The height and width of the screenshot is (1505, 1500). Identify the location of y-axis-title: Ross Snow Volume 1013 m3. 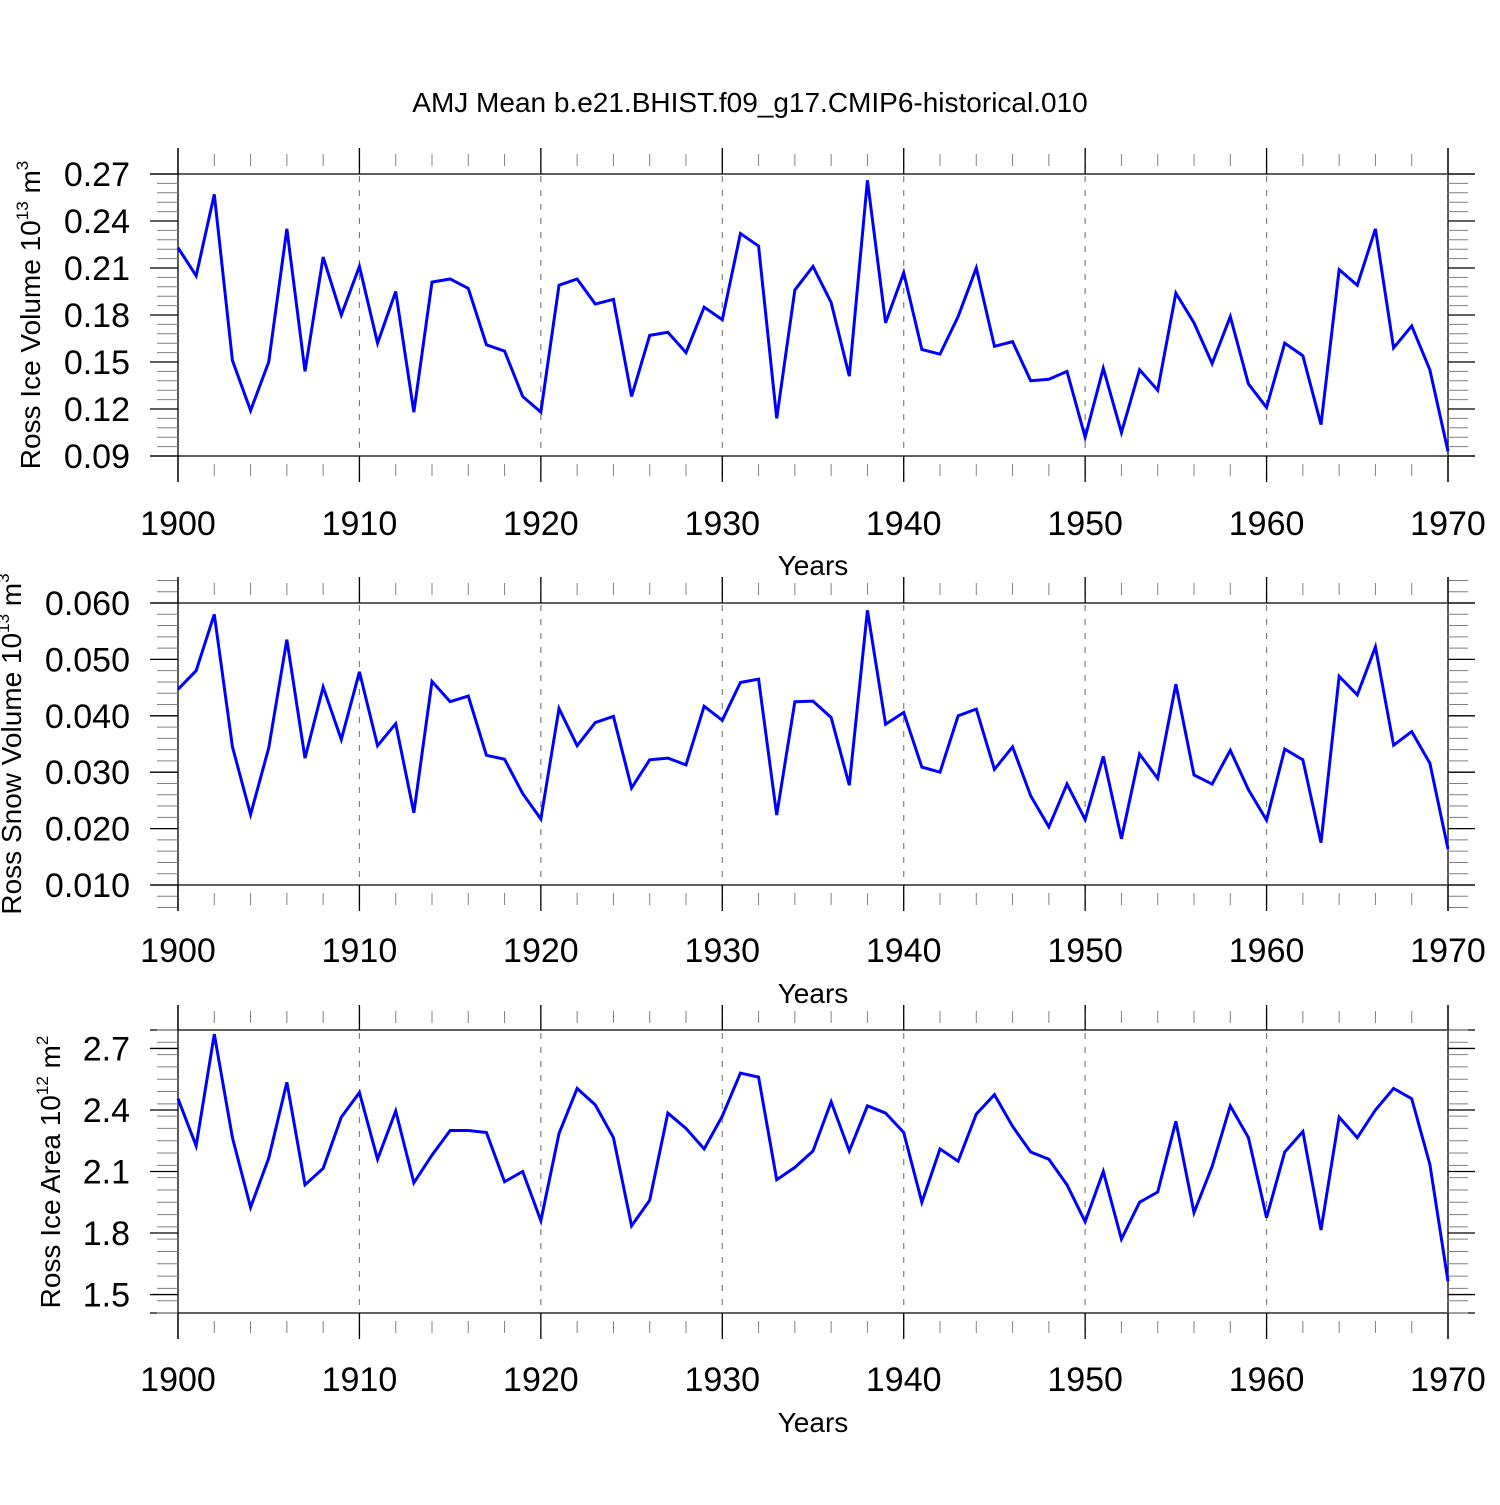
(13, 743).